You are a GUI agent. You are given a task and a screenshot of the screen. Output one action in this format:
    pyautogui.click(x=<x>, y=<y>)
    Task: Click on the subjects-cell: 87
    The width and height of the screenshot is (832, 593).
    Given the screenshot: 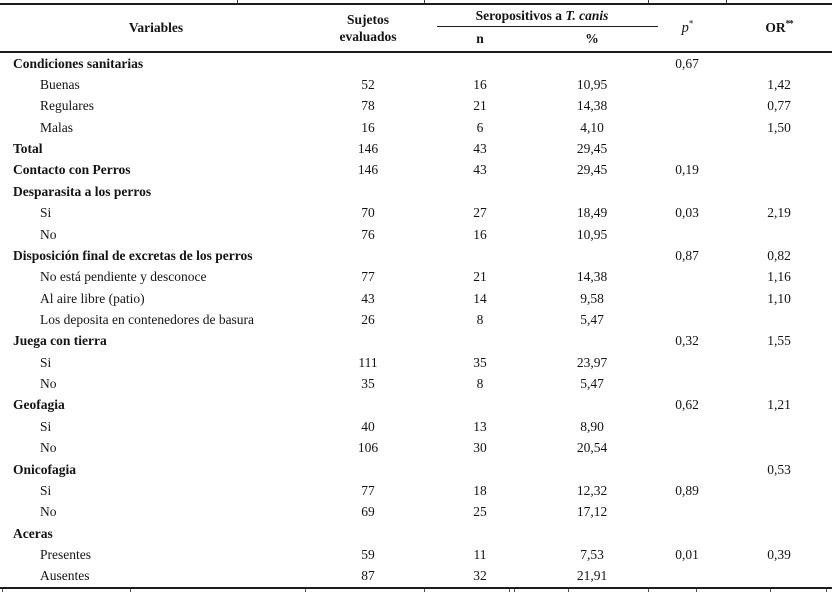 What is the action you would take?
    pyautogui.click(x=368, y=576)
    